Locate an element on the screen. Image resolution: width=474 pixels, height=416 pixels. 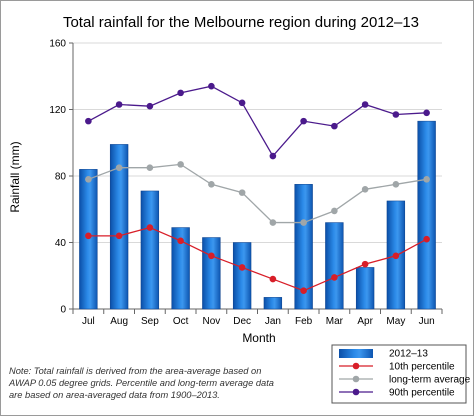
x-tick-label: Aug is located at coordinates (119, 321).